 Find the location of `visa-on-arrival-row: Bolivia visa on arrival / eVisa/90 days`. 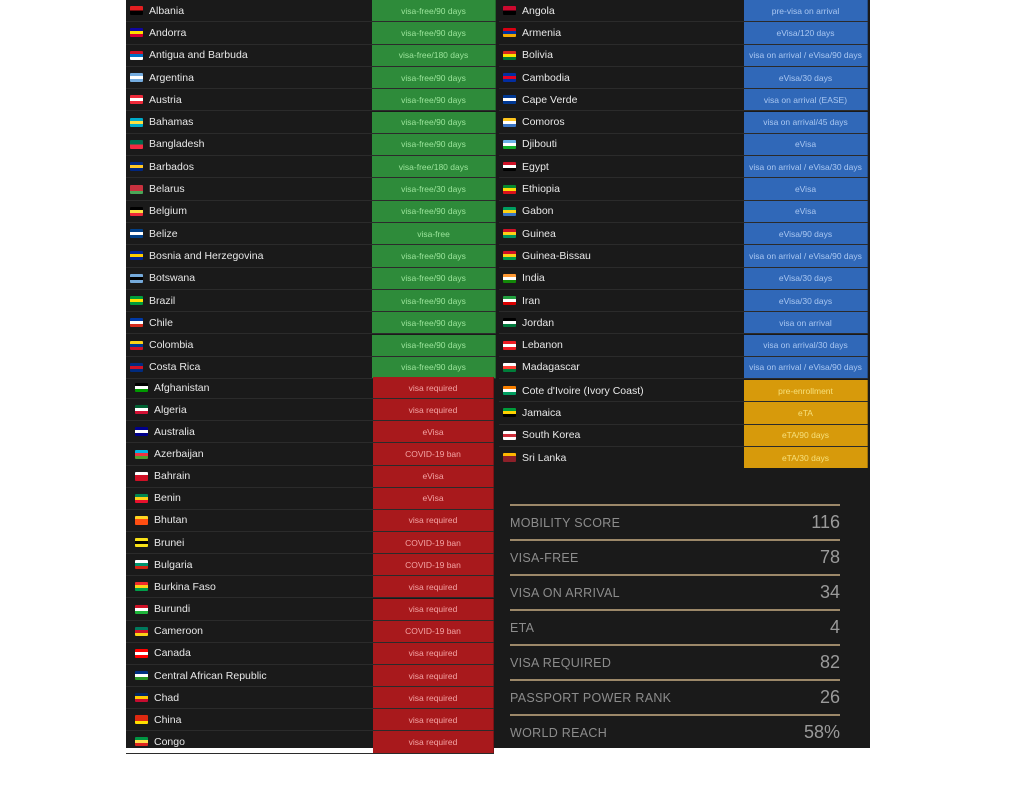

visa-on-arrival-row: Bolivia visa on arrival / eVisa/90 days is located at coordinates (683, 55).